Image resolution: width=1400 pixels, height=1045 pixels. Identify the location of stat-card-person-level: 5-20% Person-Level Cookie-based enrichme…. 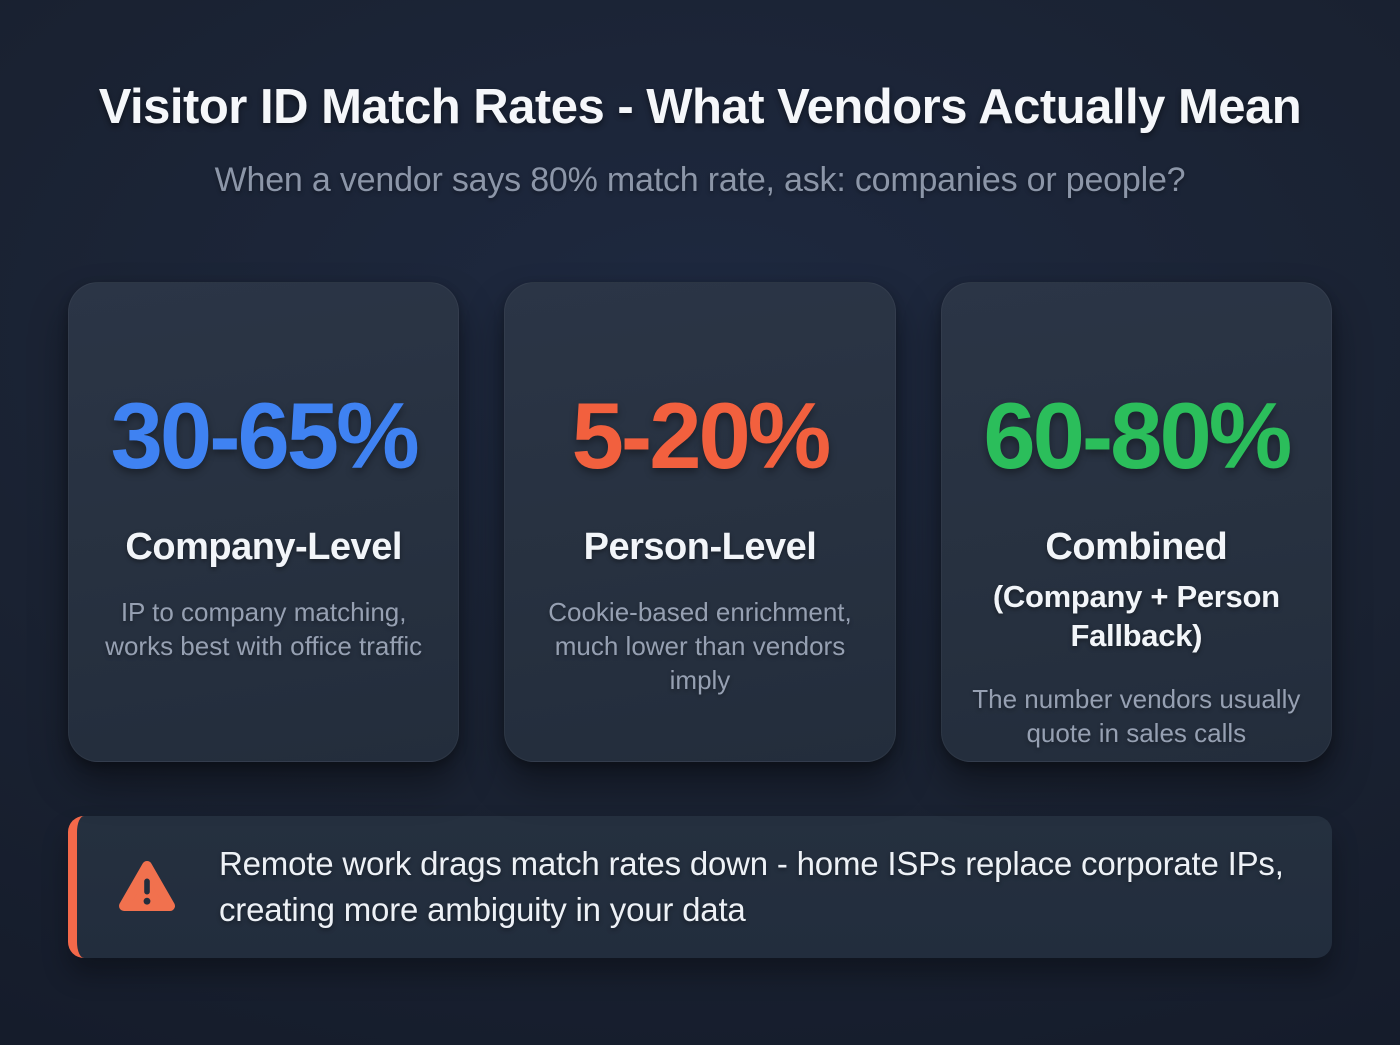
(700, 521).